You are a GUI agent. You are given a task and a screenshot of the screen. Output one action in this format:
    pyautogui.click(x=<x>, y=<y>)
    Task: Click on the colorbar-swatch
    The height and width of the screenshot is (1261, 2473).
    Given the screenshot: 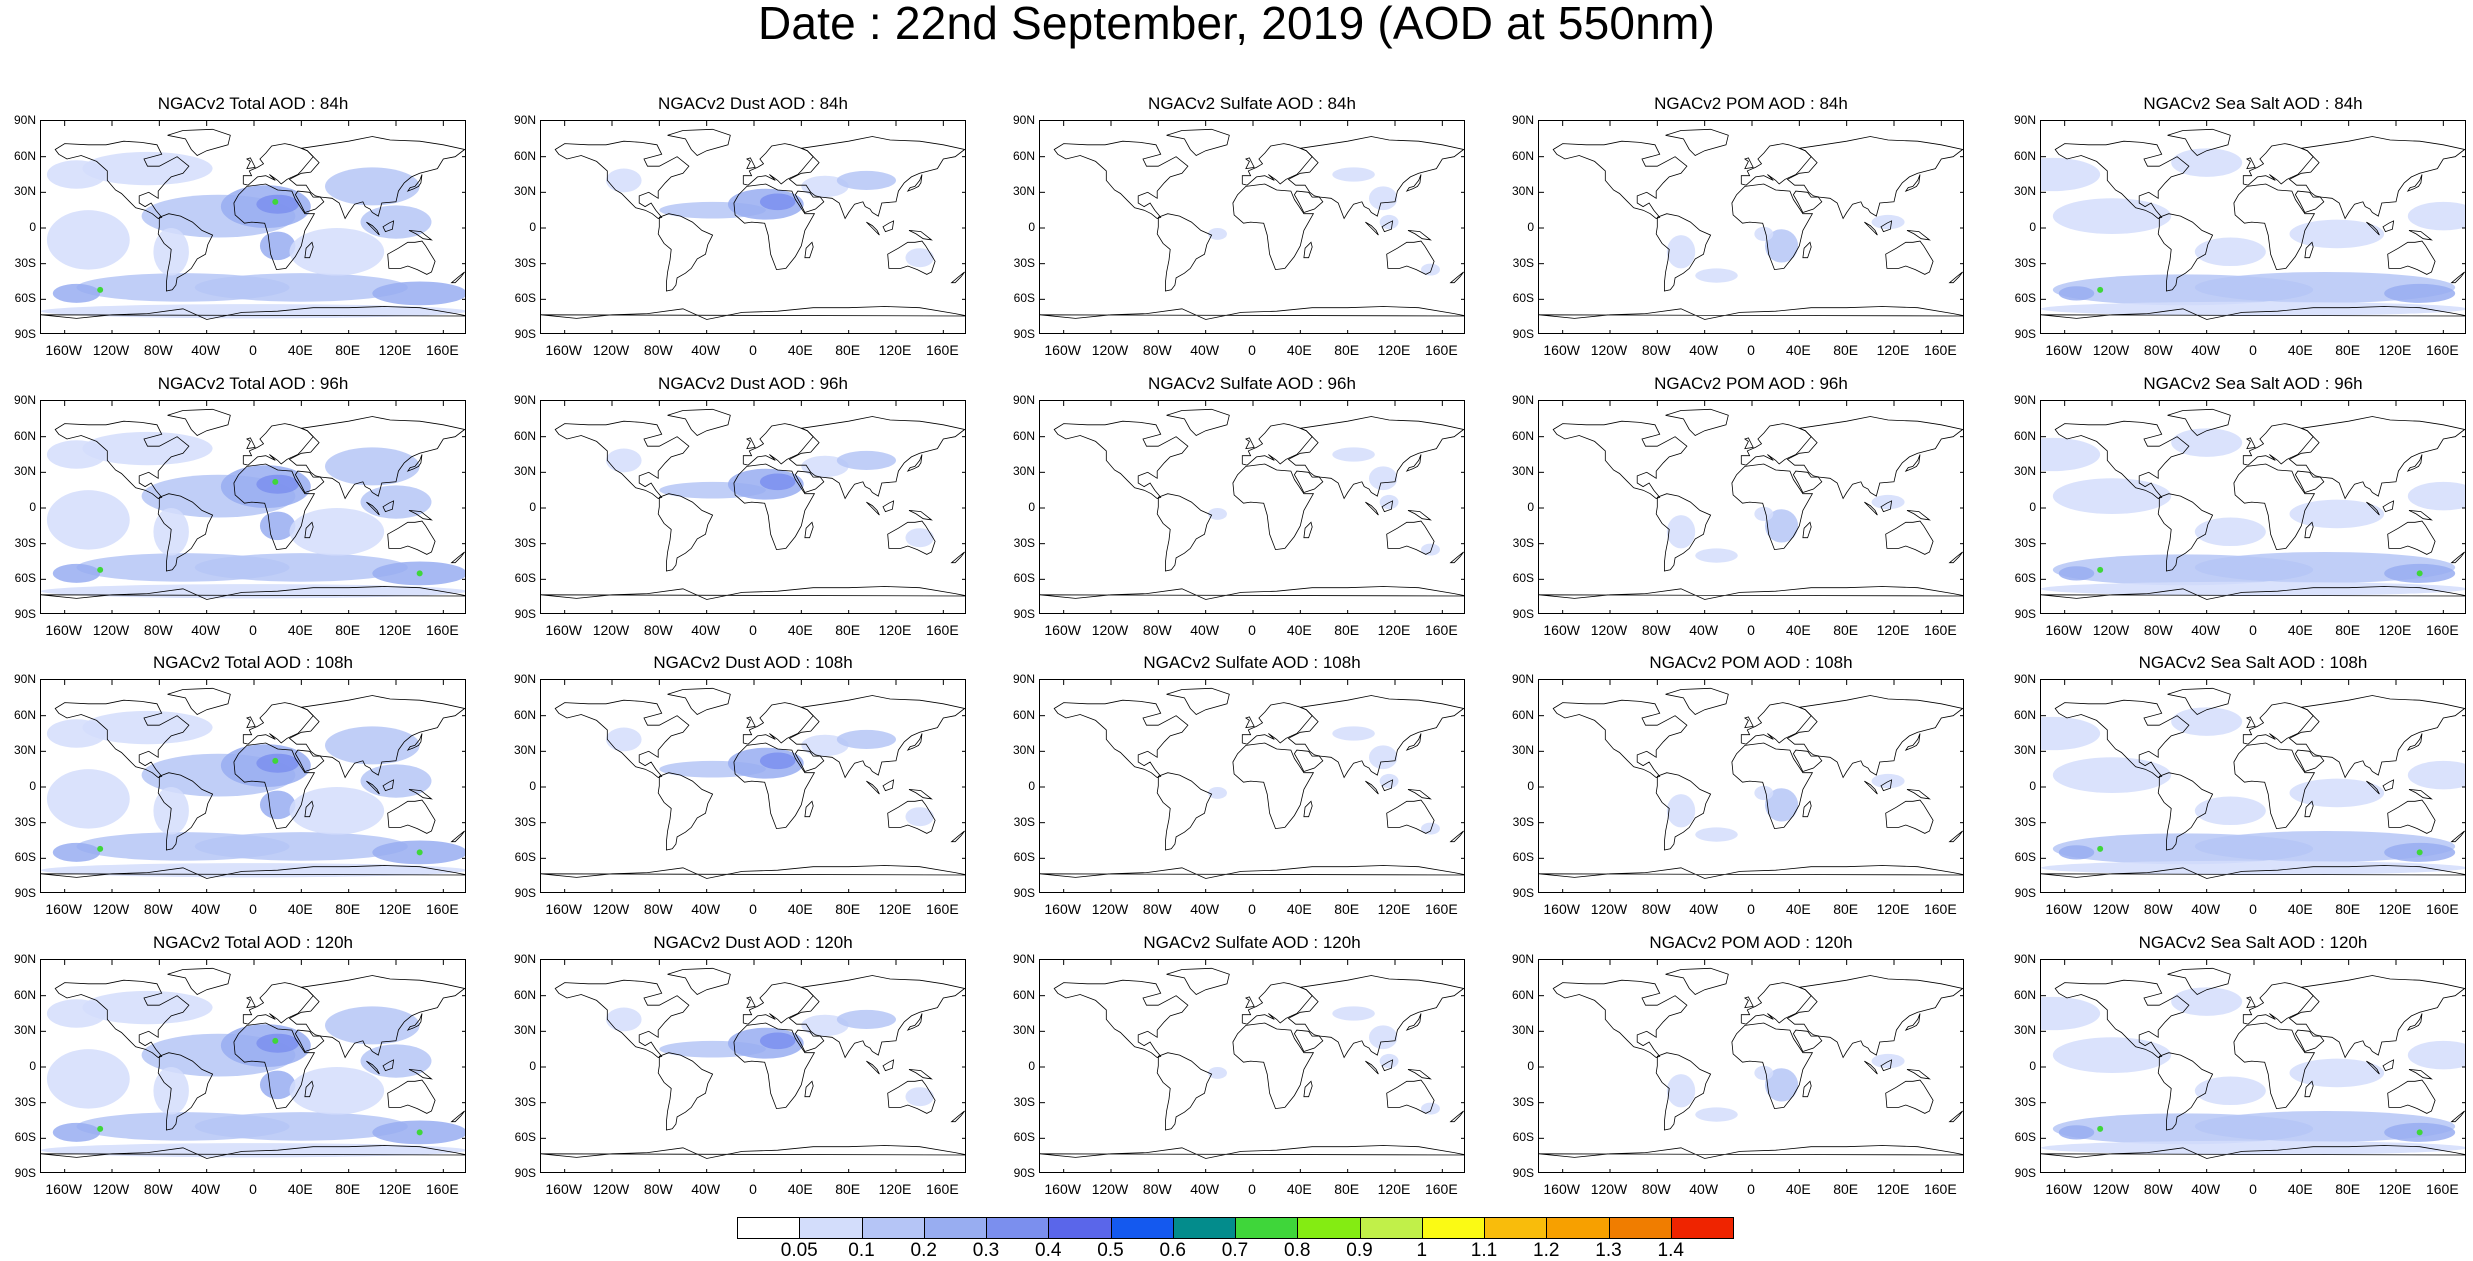 What is the action you would take?
    pyautogui.click(x=1080, y=1228)
    